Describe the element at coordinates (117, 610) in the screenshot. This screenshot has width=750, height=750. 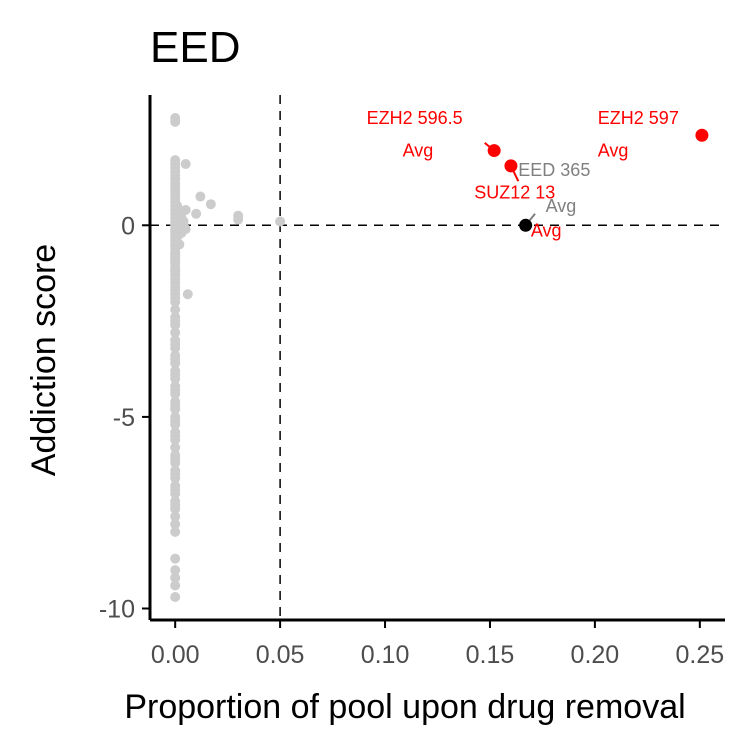
I see `y-tick-label: -10` at that location.